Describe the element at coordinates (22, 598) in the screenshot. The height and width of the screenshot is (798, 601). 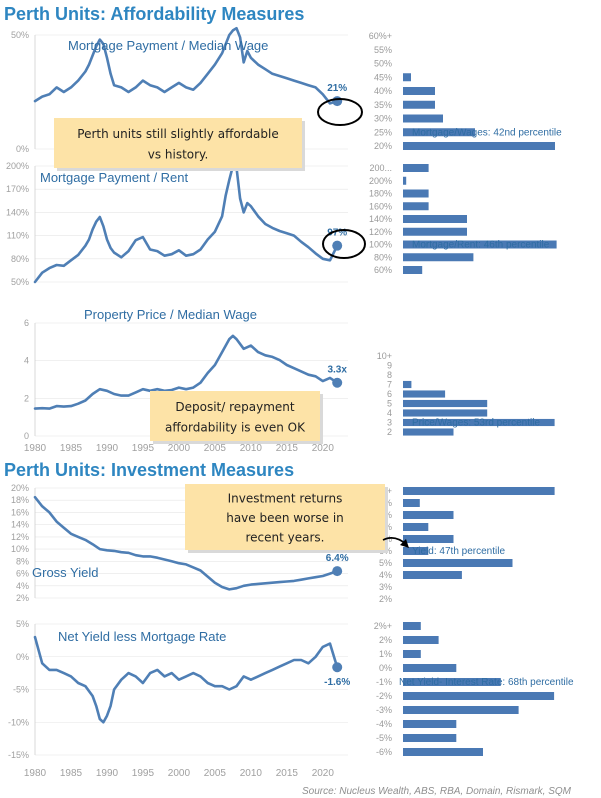
I see `y-tick-label: 2%` at that location.